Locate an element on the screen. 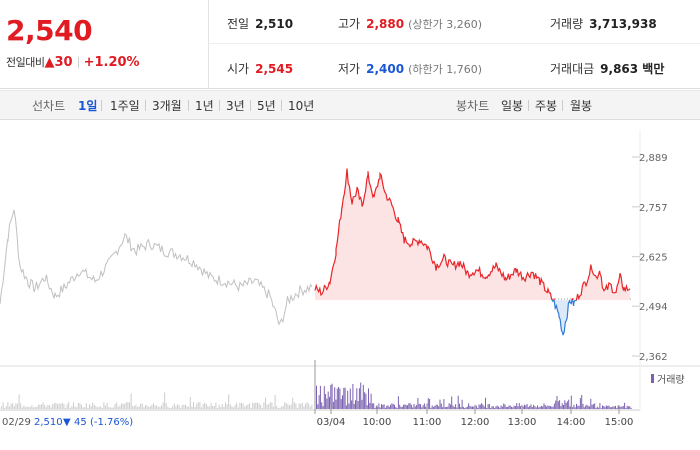  stats-divider is located at coordinates (454, 43).